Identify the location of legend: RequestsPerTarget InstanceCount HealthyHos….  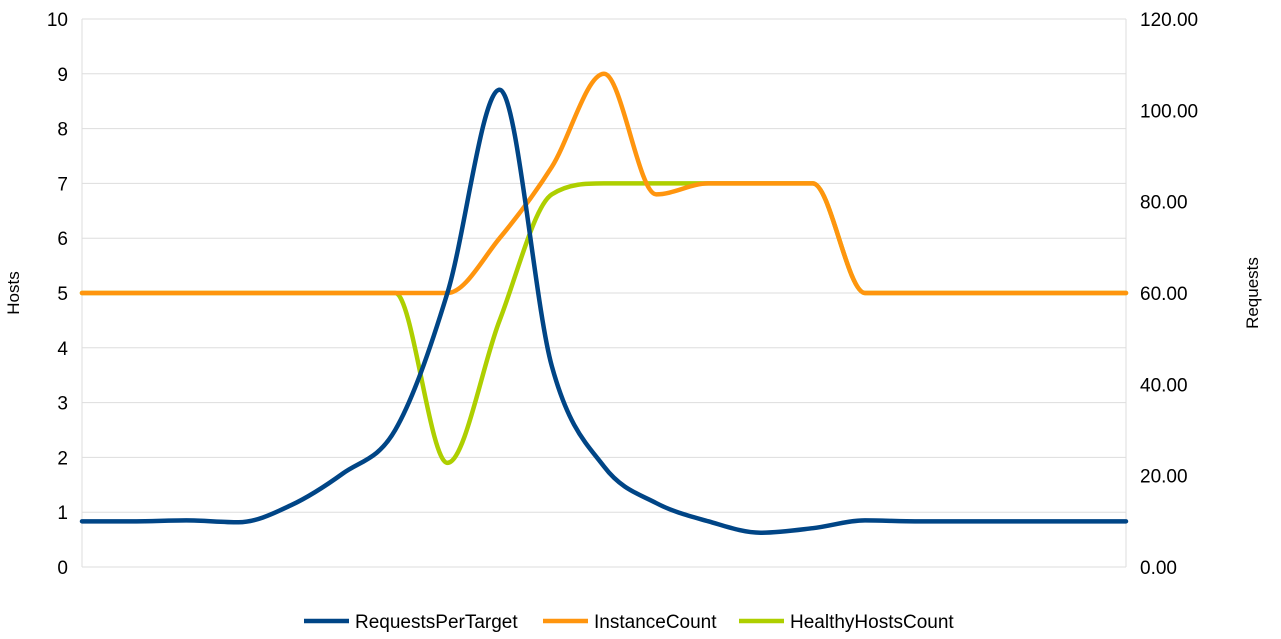
(629, 622).